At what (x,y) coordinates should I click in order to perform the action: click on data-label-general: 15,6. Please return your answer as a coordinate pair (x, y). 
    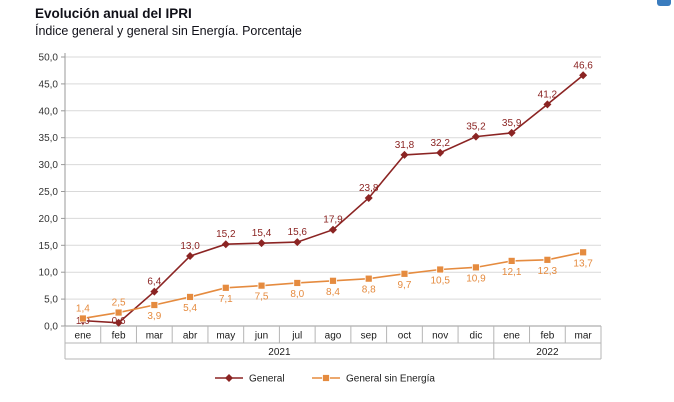
    Looking at the image, I should click on (298, 232).